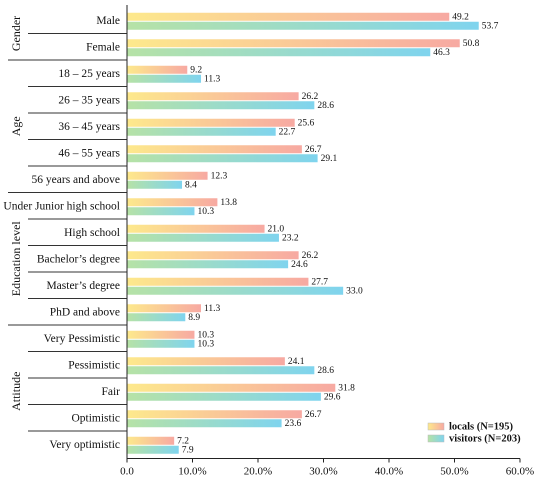 The image size is (550, 483). What do you see at coordinates (84, 445) in the screenshot?
I see `category-label: Very optimistic` at bounding box center [84, 445].